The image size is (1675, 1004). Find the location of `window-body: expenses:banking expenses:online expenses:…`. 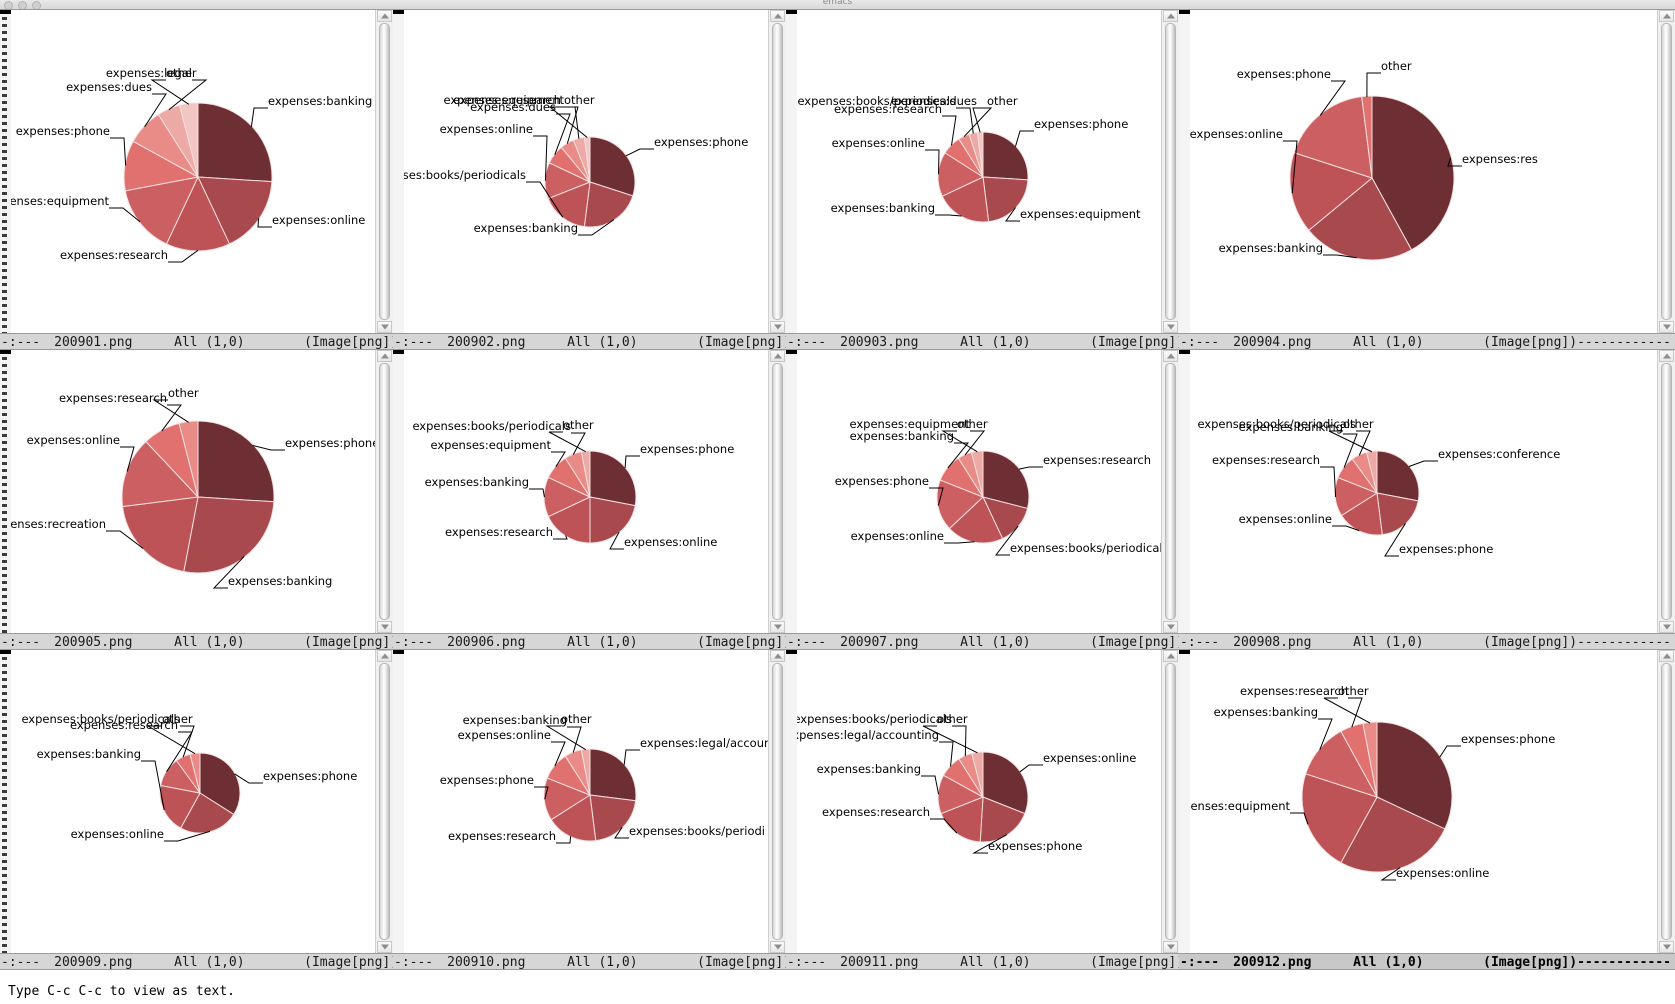

window-body: expenses:banking expenses:online expenses:… is located at coordinates (196, 171).